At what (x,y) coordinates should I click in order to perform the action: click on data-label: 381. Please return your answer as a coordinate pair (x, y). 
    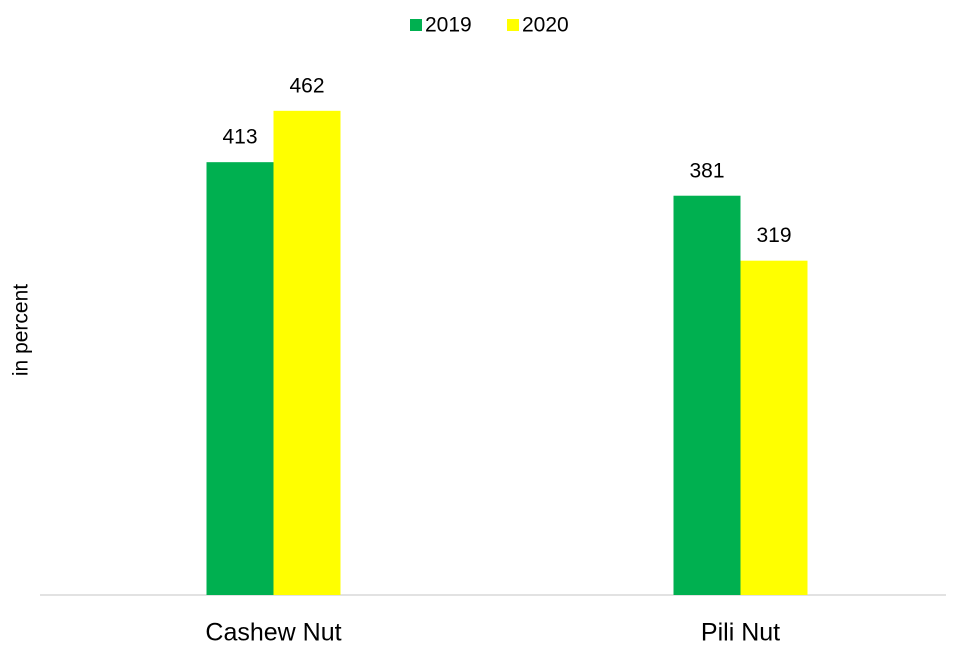
    Looking at the image, I should click on (706, 170).